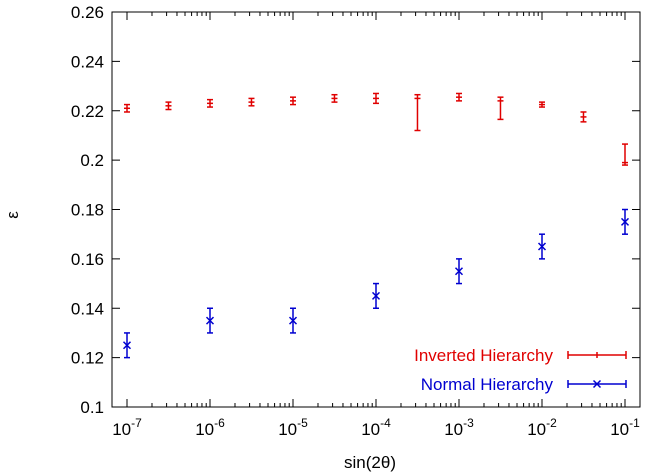 Image resolution: width=653 pixels, height=476 pixels. I want to click on y-tick-label: 0.2, so click(92, 160).